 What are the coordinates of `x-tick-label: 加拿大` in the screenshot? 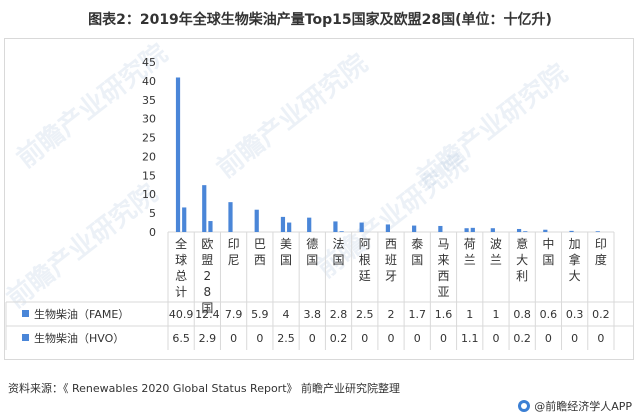 It's located at (575, 260).